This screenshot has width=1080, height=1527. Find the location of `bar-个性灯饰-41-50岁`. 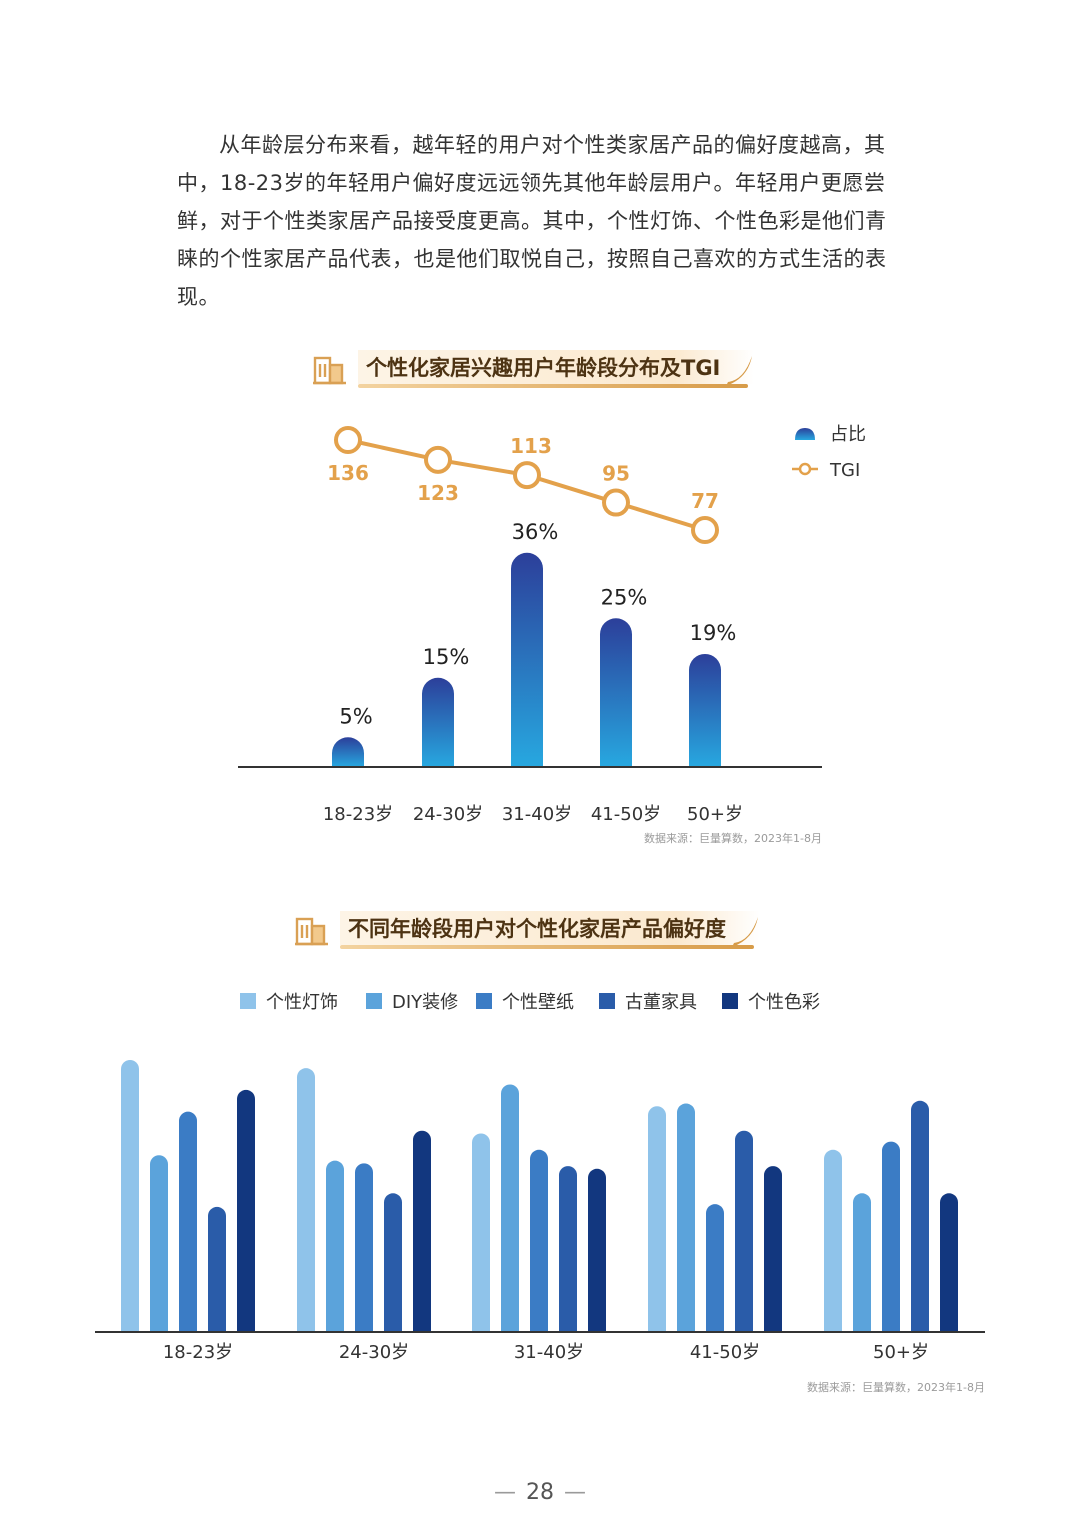

bar-个性灯饰-41-50岁 is located at coordinates (657, 1219).